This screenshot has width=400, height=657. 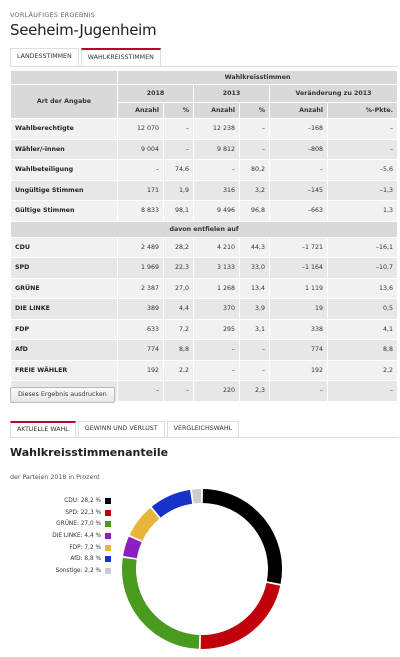 I want to click on table-cell: –145, so click(x=298, y=190).